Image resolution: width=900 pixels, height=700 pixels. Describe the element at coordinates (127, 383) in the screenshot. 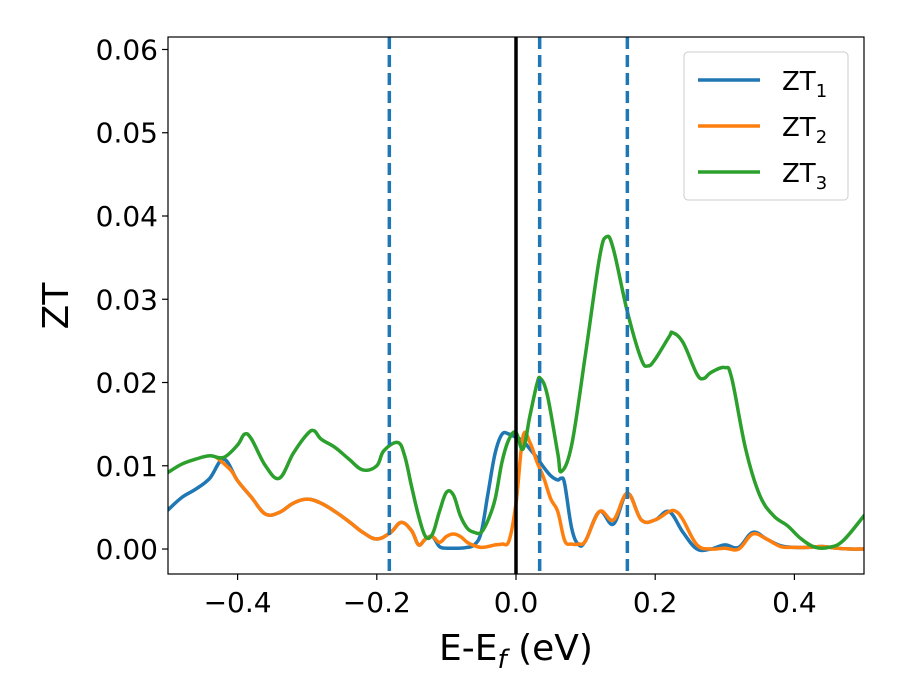

I see `y-tick-label: 0.02` at that location.